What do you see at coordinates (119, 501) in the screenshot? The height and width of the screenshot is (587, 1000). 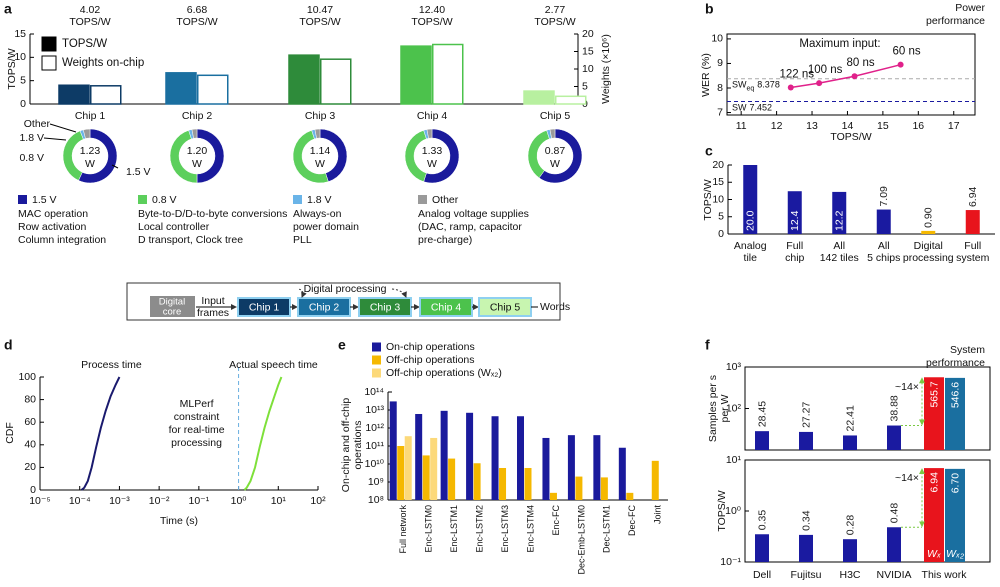 I see `x-tick-label: 10⁻³` at bounding box center [119, 501].